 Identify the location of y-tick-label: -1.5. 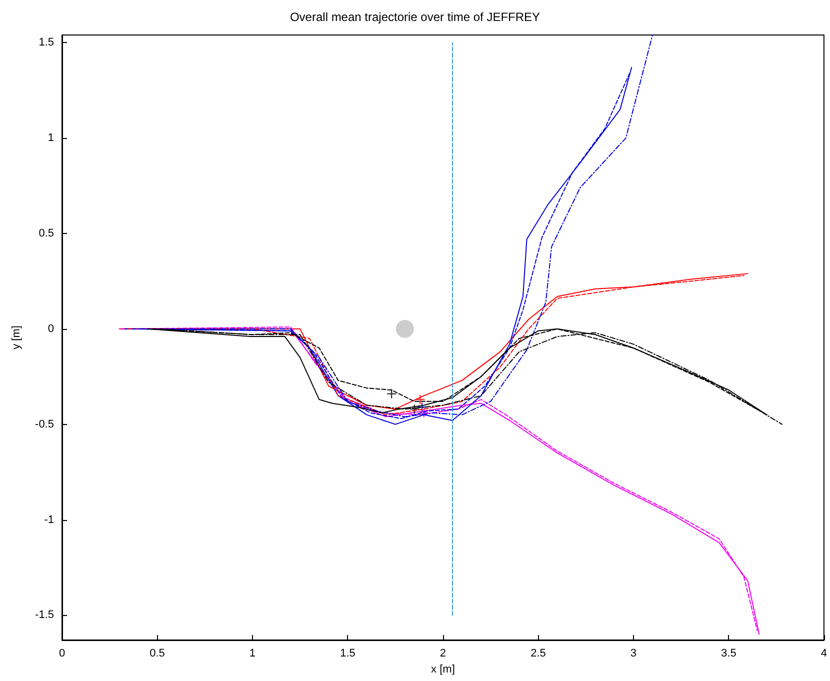
(44, 615).